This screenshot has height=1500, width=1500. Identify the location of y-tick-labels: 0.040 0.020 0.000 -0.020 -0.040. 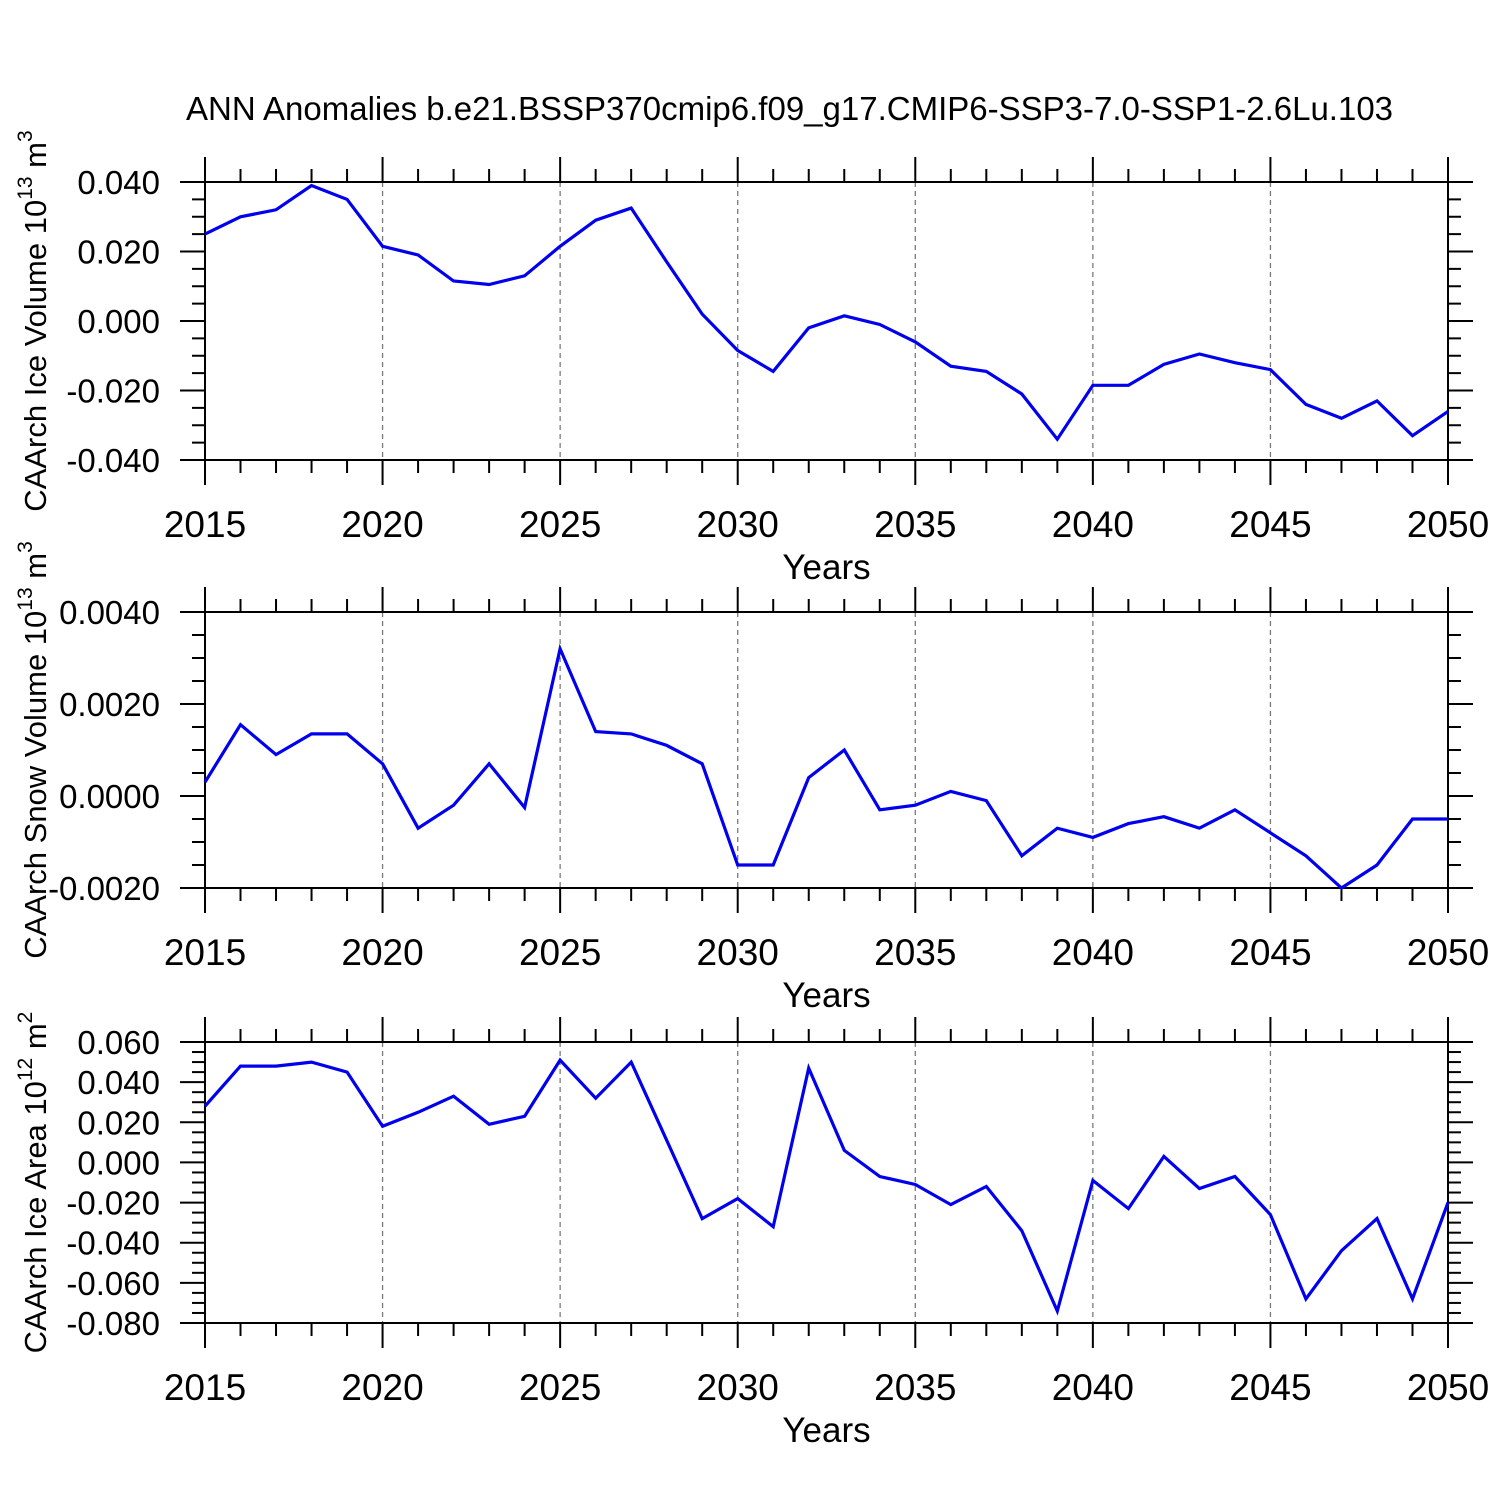
(113, 321).